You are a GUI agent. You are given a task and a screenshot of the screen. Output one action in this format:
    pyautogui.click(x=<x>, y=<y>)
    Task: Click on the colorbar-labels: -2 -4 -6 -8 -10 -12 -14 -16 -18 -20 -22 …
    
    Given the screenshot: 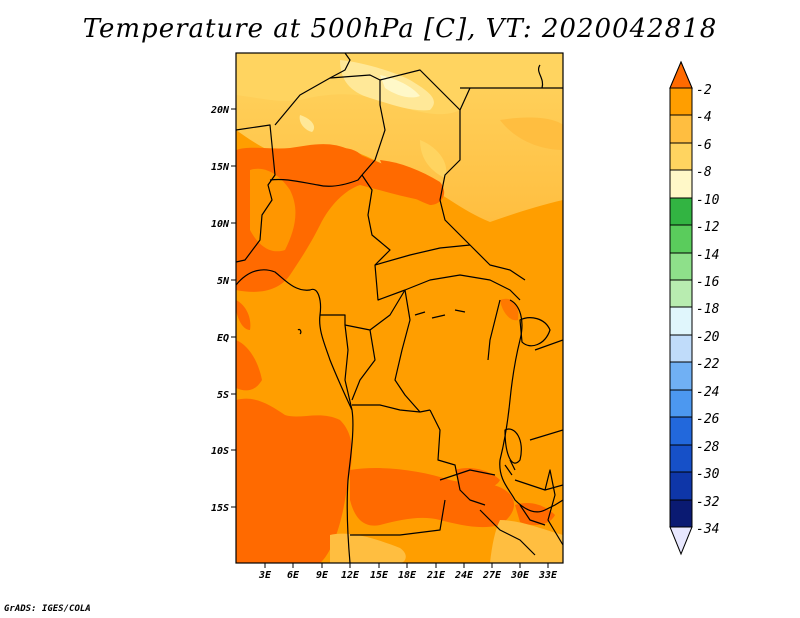 What is the action you would take?
    pyautogui.click(x=708, y=310)
    